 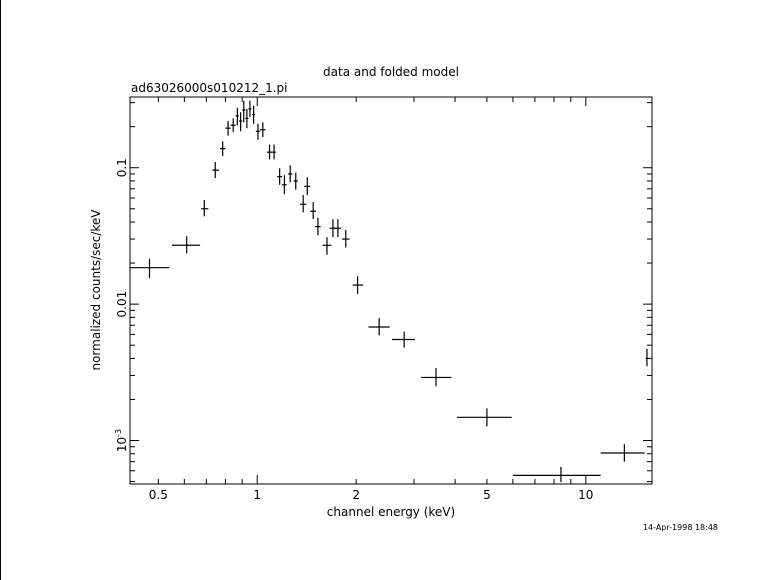 I want to click on y-tick-label: 0.01, so click(x=122, y=304).